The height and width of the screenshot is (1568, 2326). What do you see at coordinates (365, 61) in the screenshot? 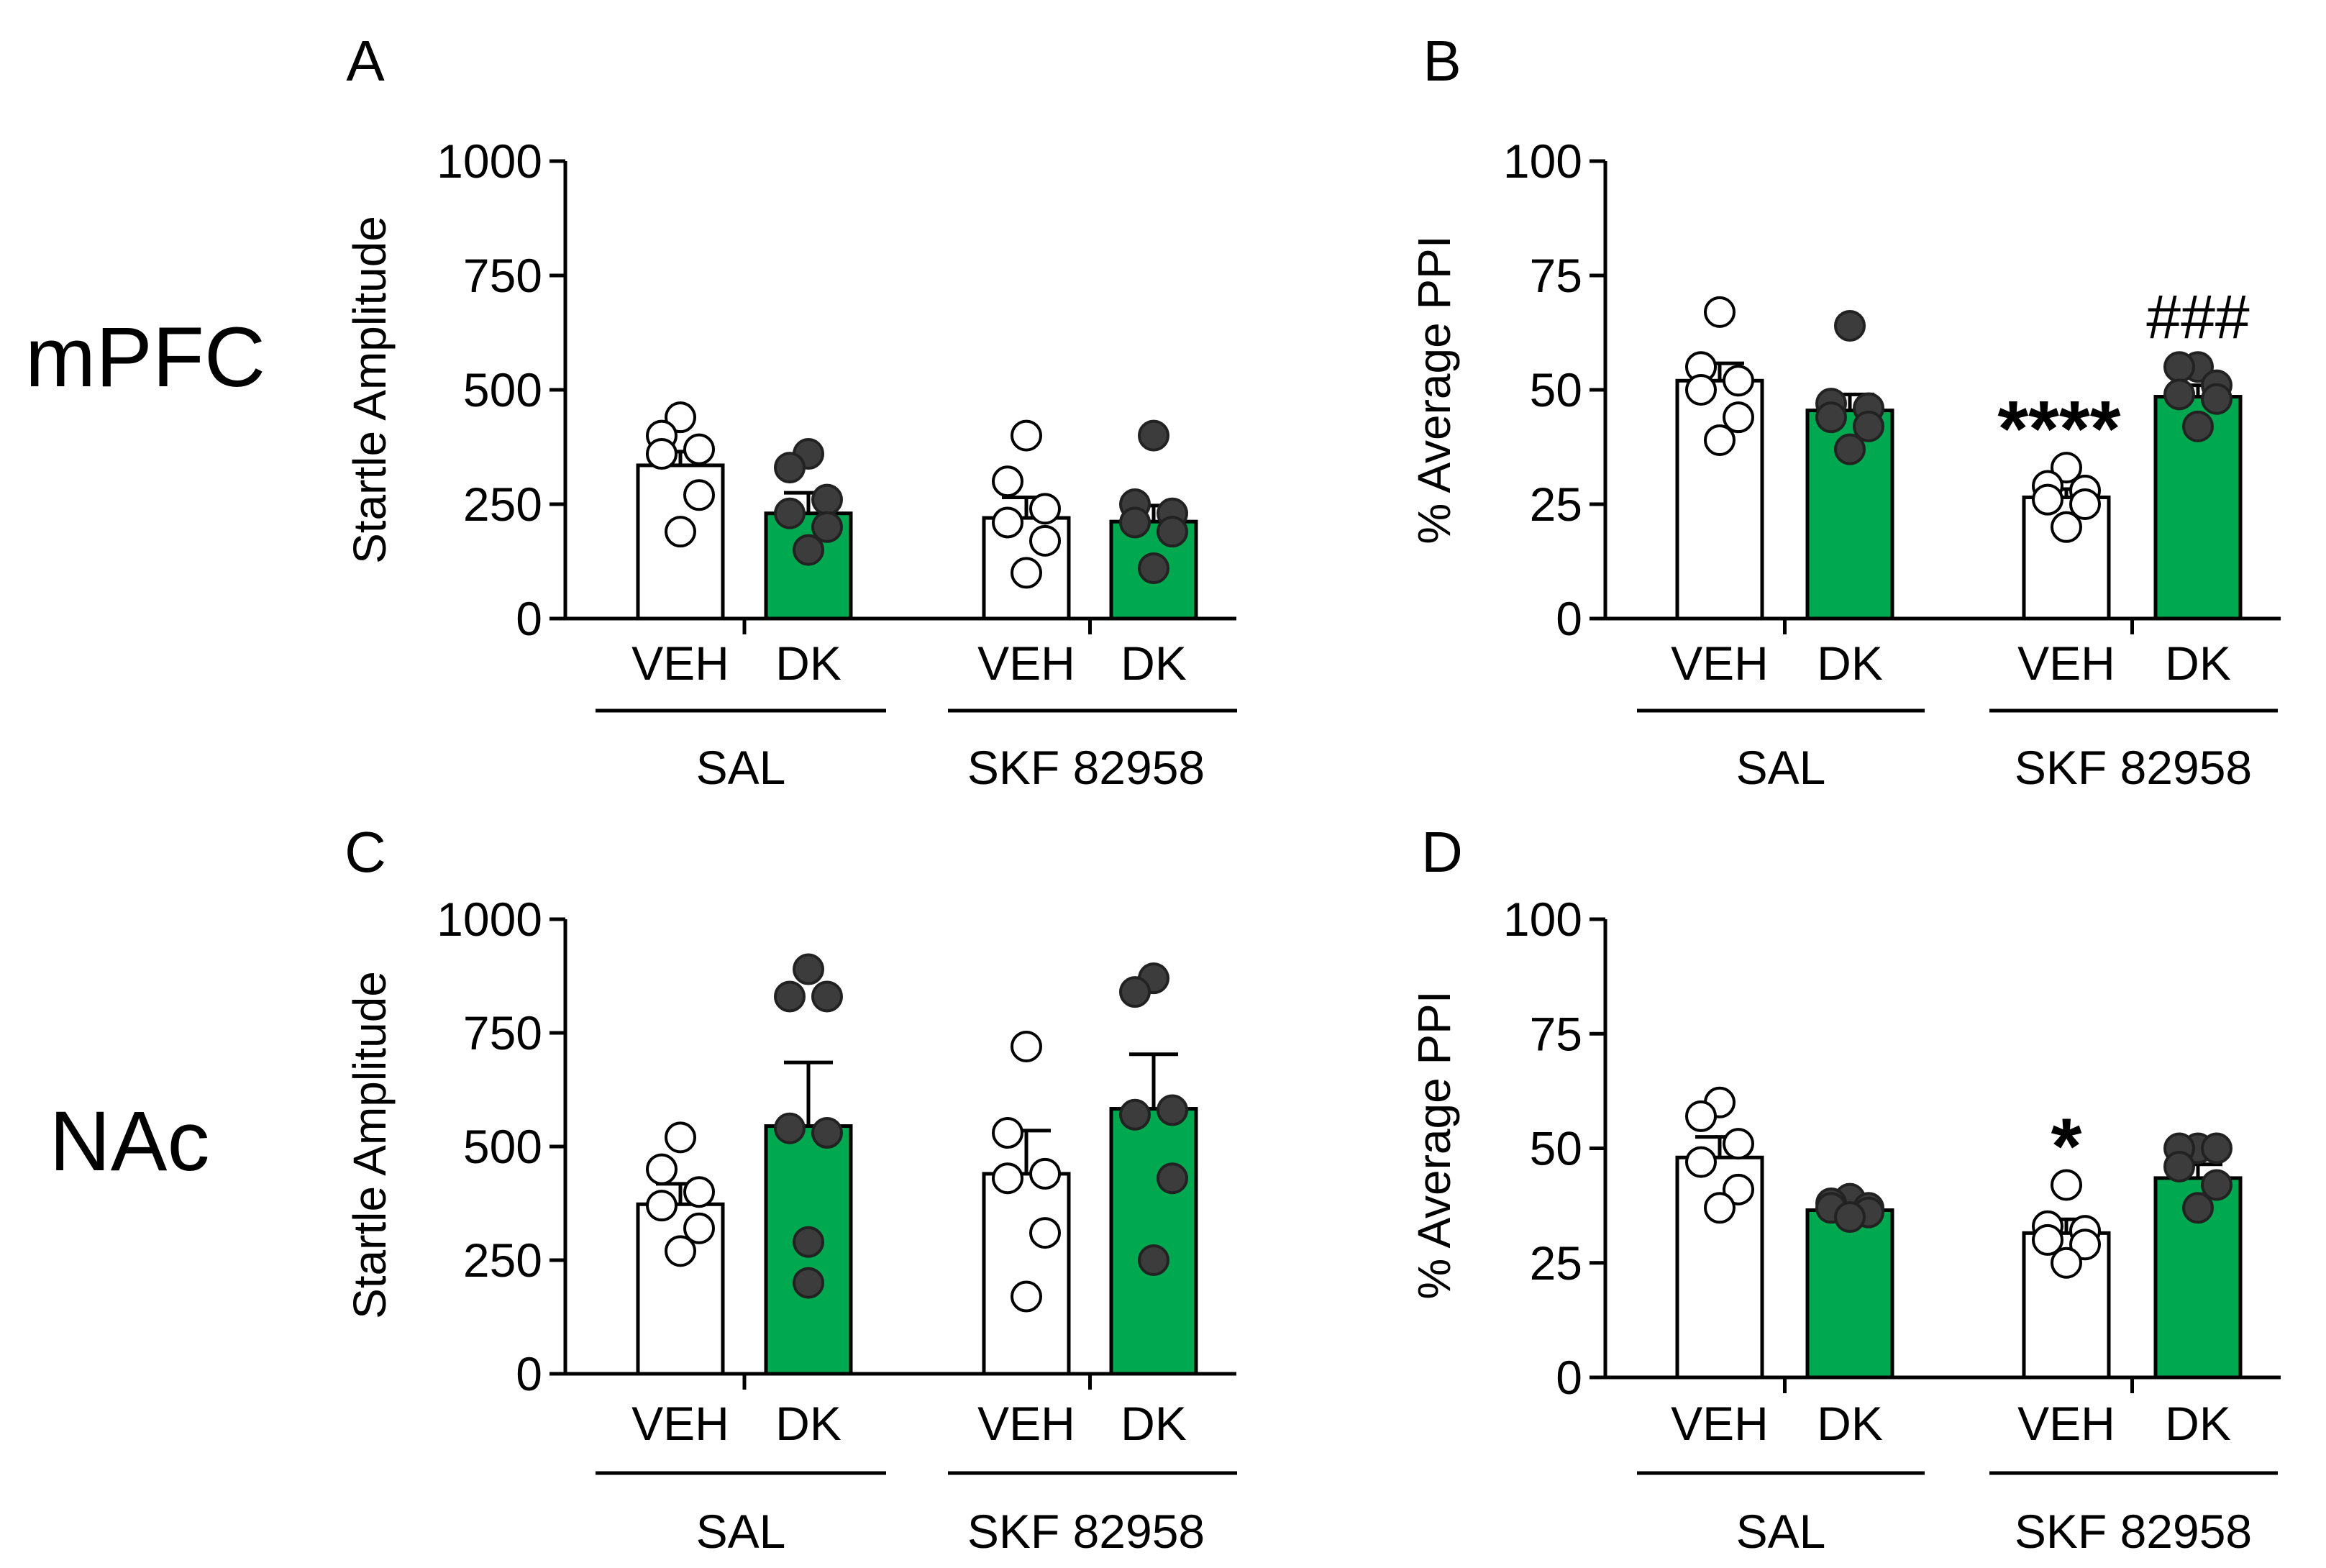
I see `panel-letter: A` at bounding box center [365, 61].